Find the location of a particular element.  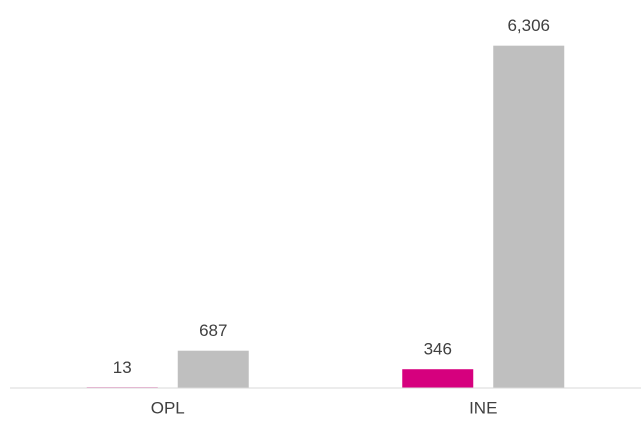

data-label: 346 is located at coordinates (438, 349).